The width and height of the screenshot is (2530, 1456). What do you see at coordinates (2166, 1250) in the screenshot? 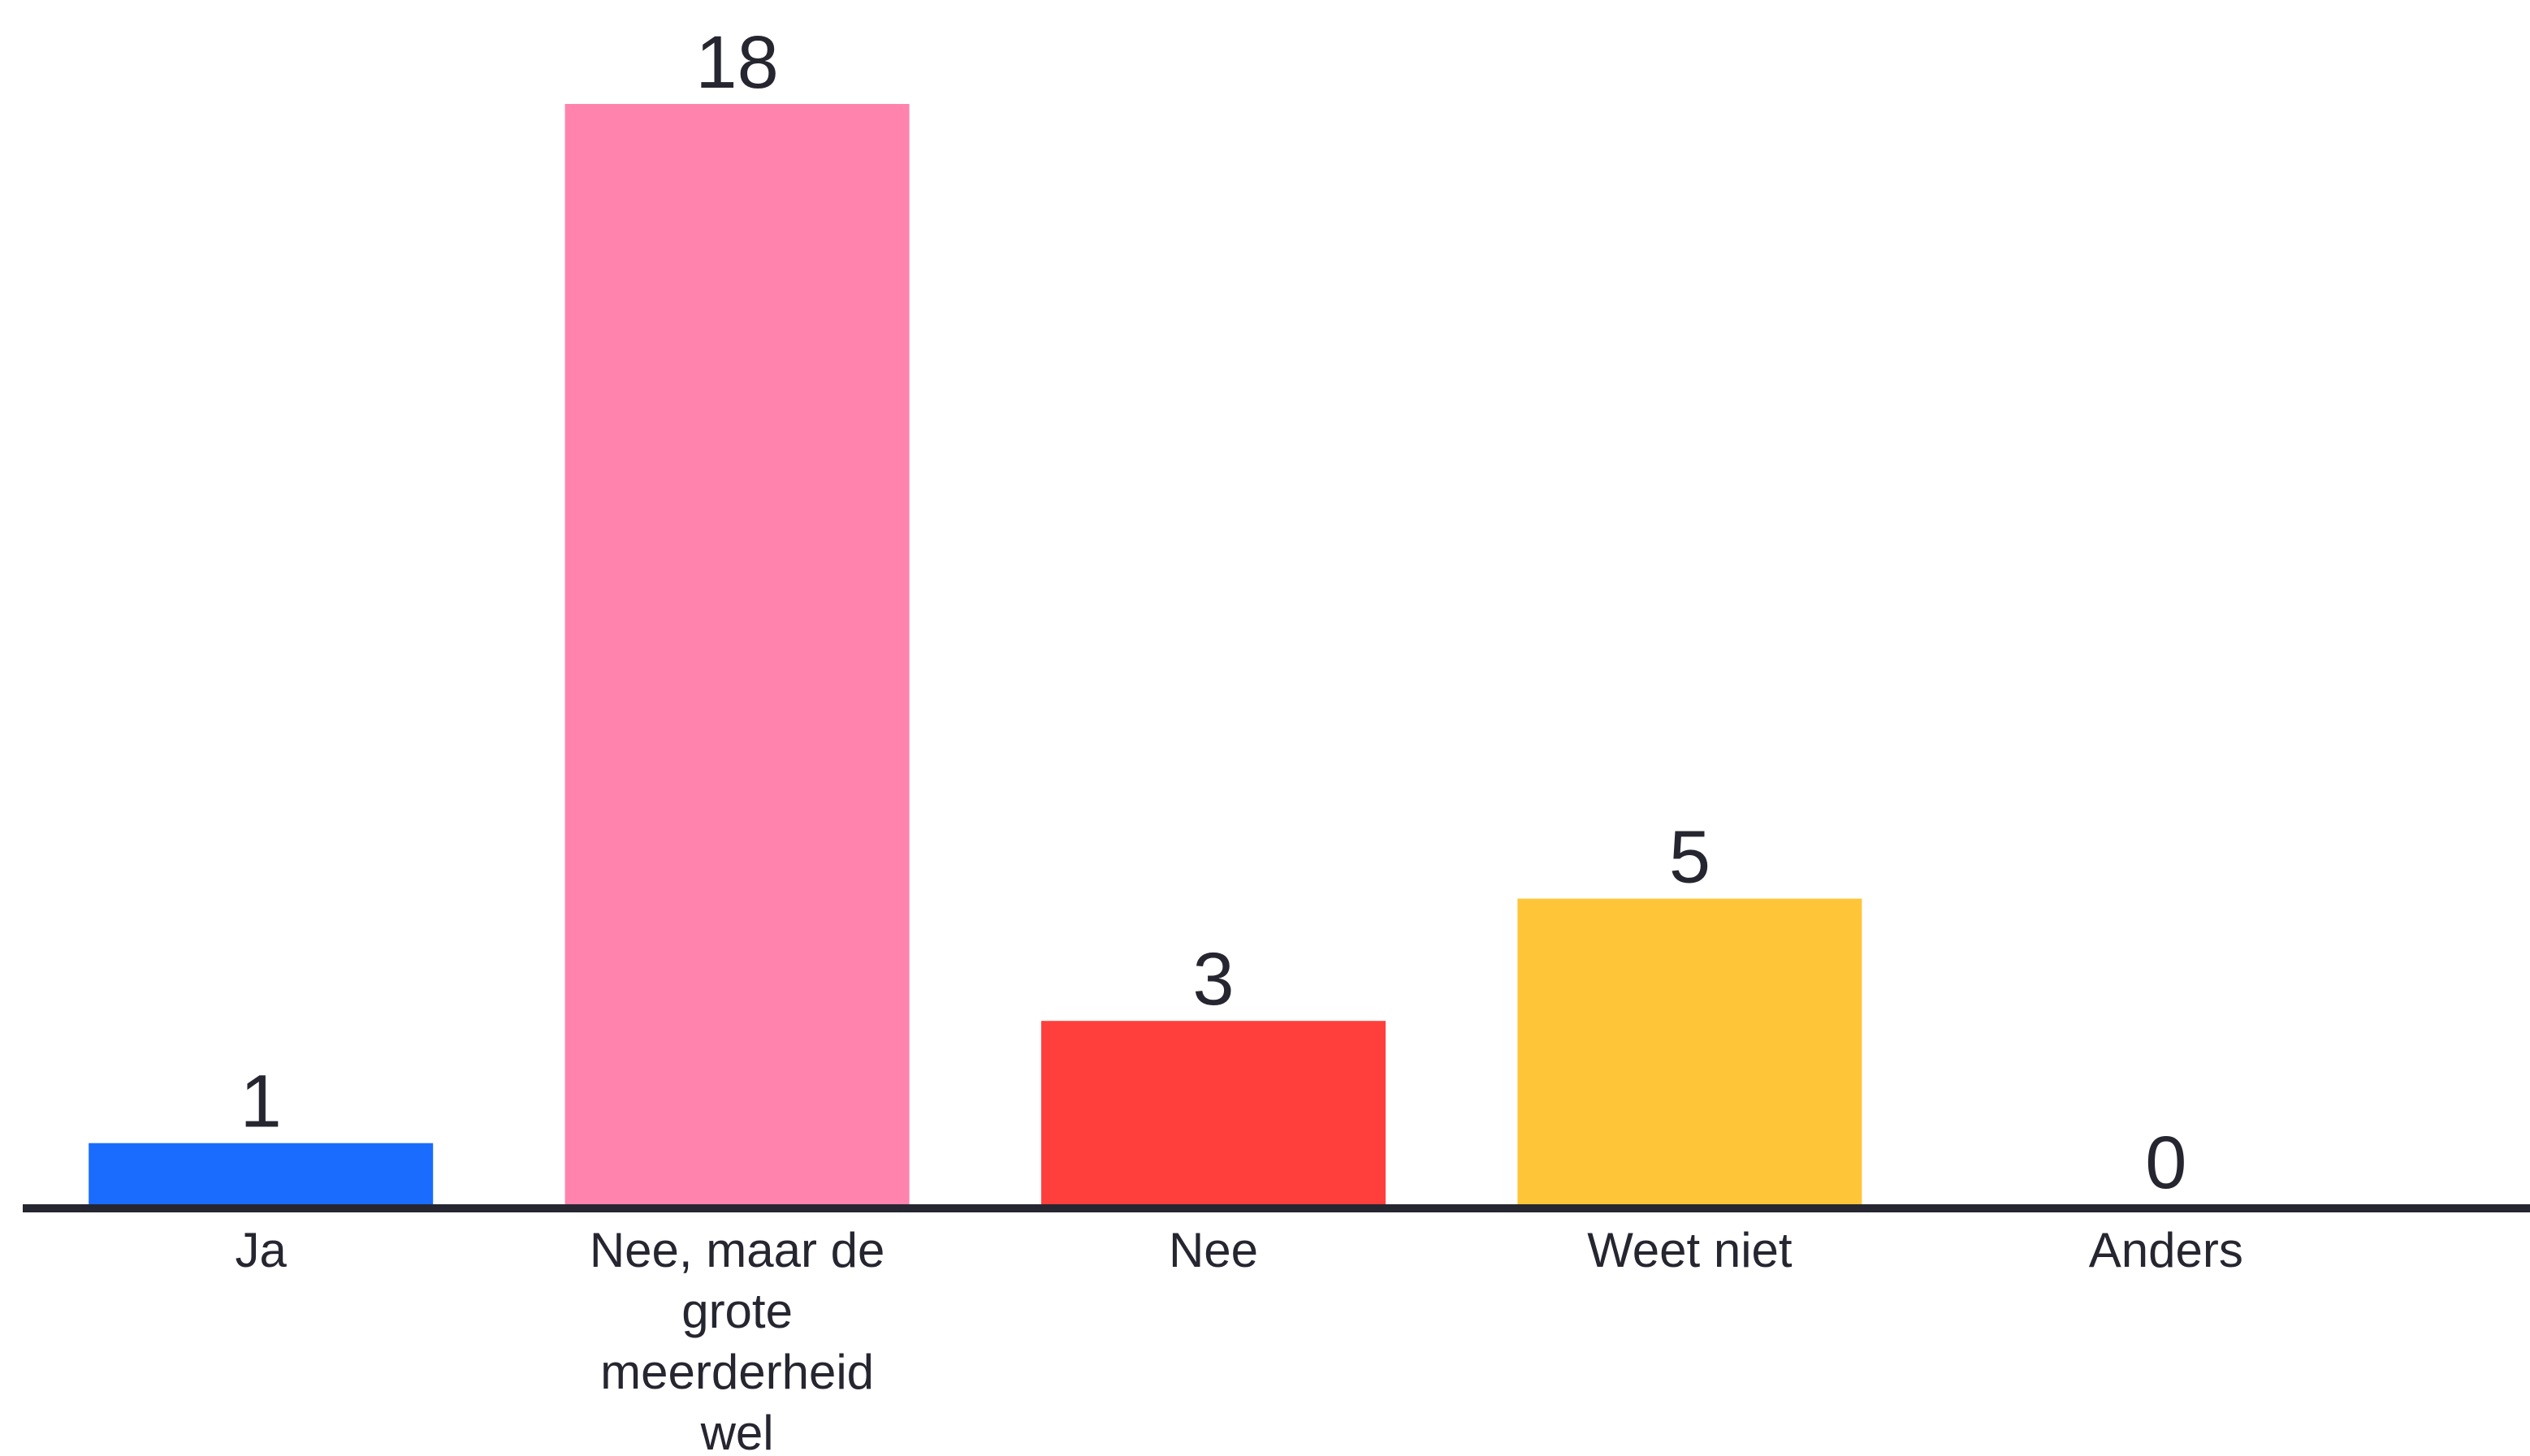
I see `category-label-4-line-0: Anders` at bounding box center [2166, 1250].